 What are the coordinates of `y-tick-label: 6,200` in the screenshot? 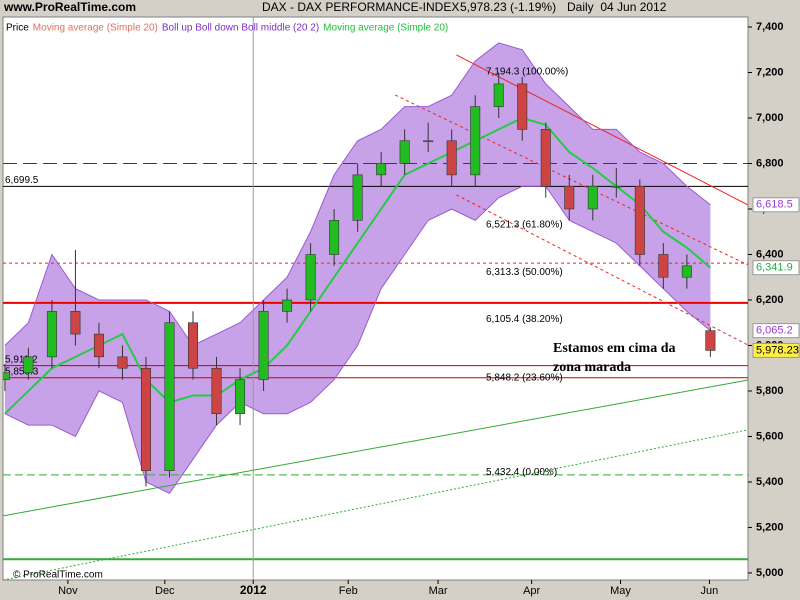 It's located at (770, 300).